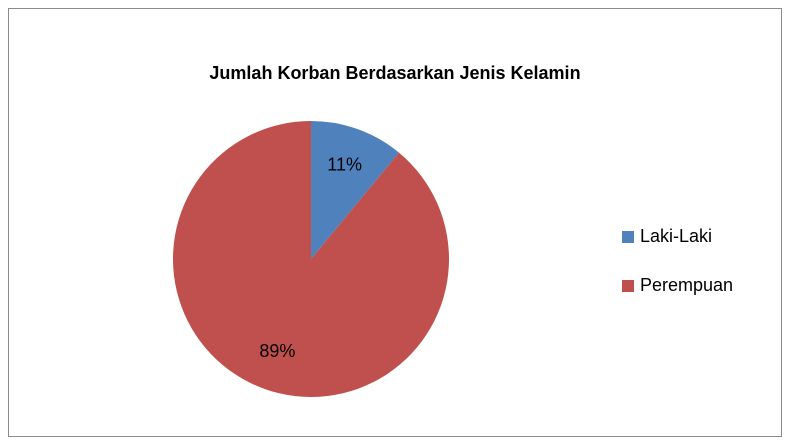 This screenshot has width=790, height=445. What do you see at coordinates (394, 73) in the screenshot?
I see `chart-title: Jumlah Korban Berdasarkan Jenis Kelamin` at bounding box center [394, 73].